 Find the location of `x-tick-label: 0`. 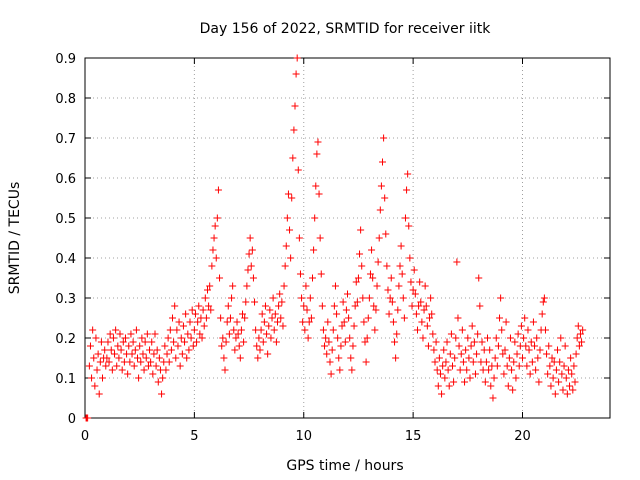

x-tick-label: 0 is located at coordinates (85, 436).